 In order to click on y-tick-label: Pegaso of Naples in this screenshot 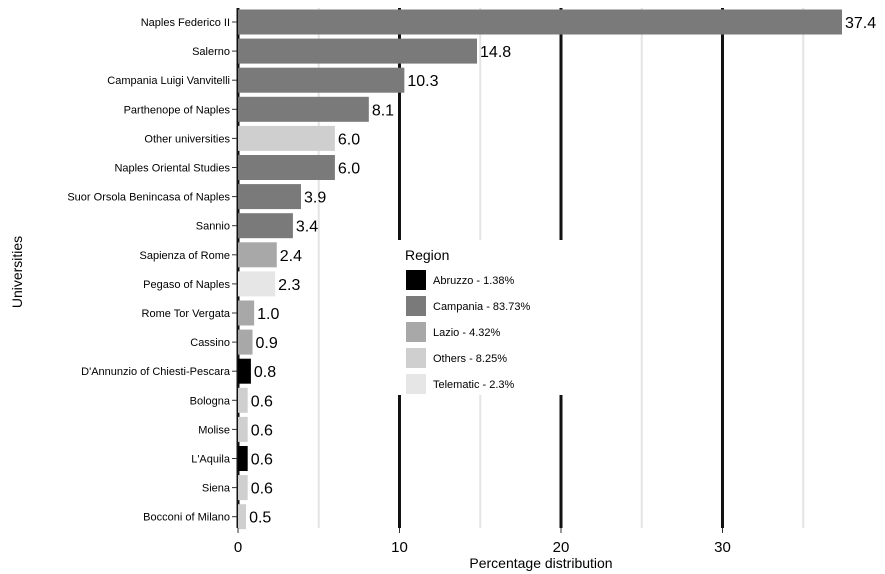, I will do `click(186, 285)`.